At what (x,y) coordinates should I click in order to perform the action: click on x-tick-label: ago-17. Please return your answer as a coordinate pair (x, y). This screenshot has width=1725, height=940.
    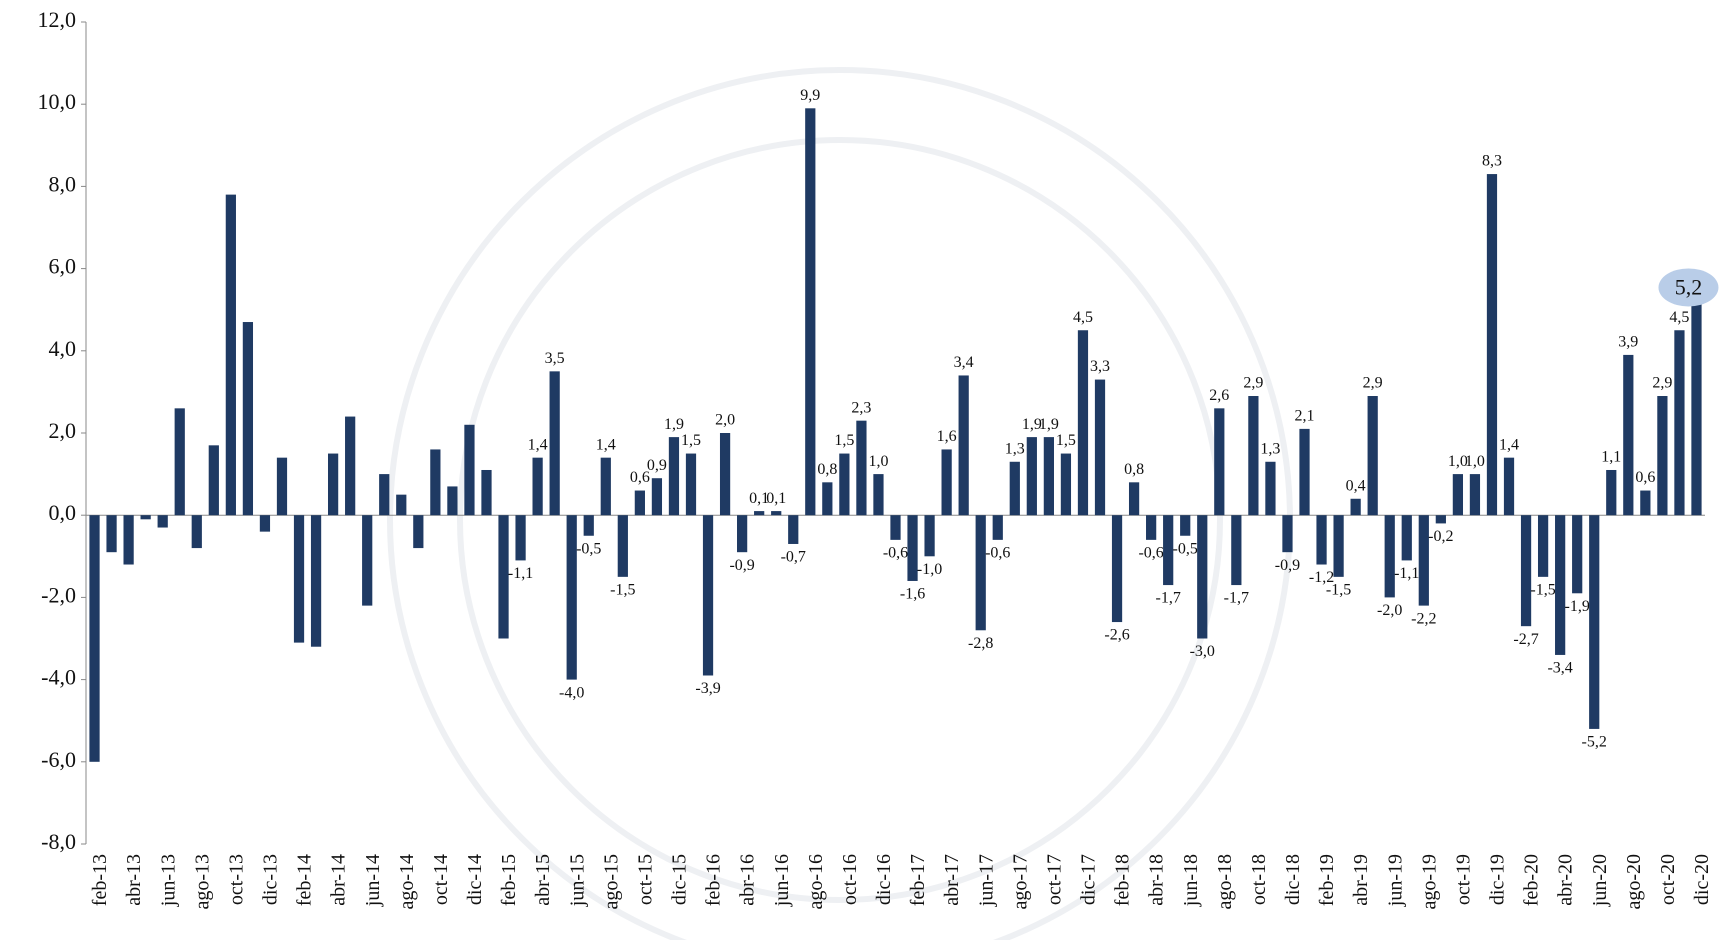
    Looking at the image, I should click on (1020, 882).